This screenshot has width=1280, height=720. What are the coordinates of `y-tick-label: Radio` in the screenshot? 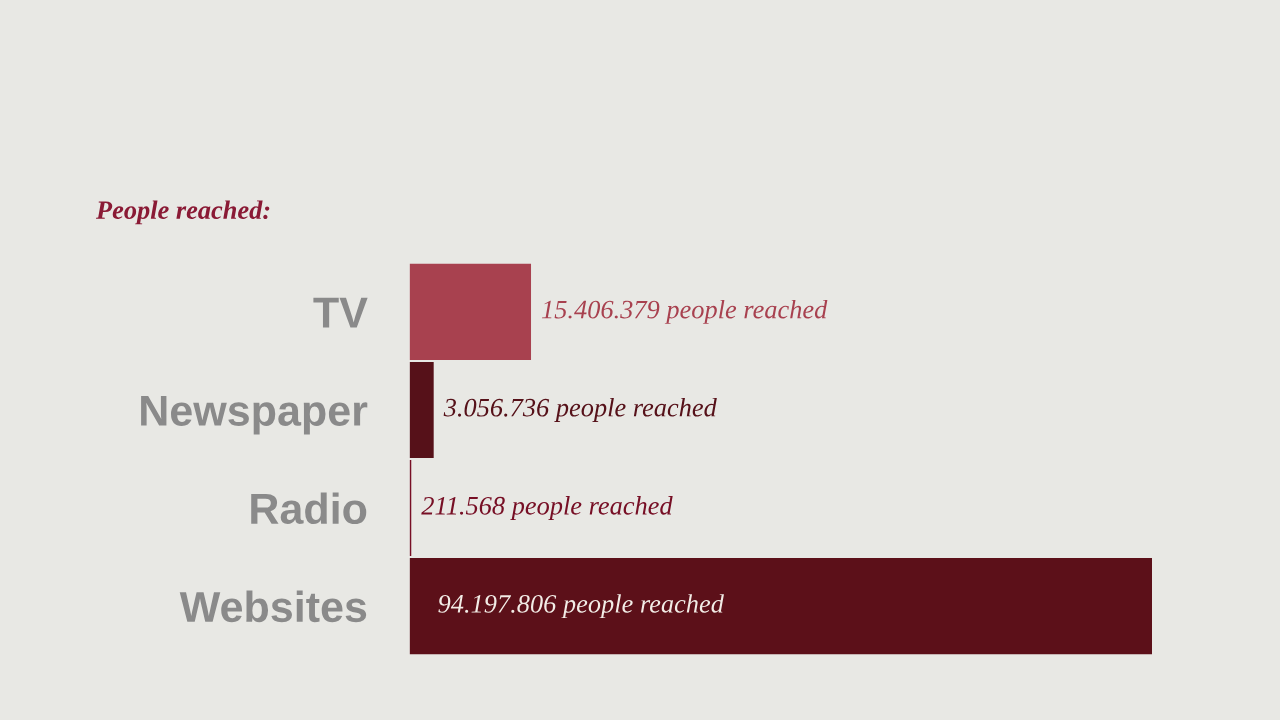 It's located at (309, 508).